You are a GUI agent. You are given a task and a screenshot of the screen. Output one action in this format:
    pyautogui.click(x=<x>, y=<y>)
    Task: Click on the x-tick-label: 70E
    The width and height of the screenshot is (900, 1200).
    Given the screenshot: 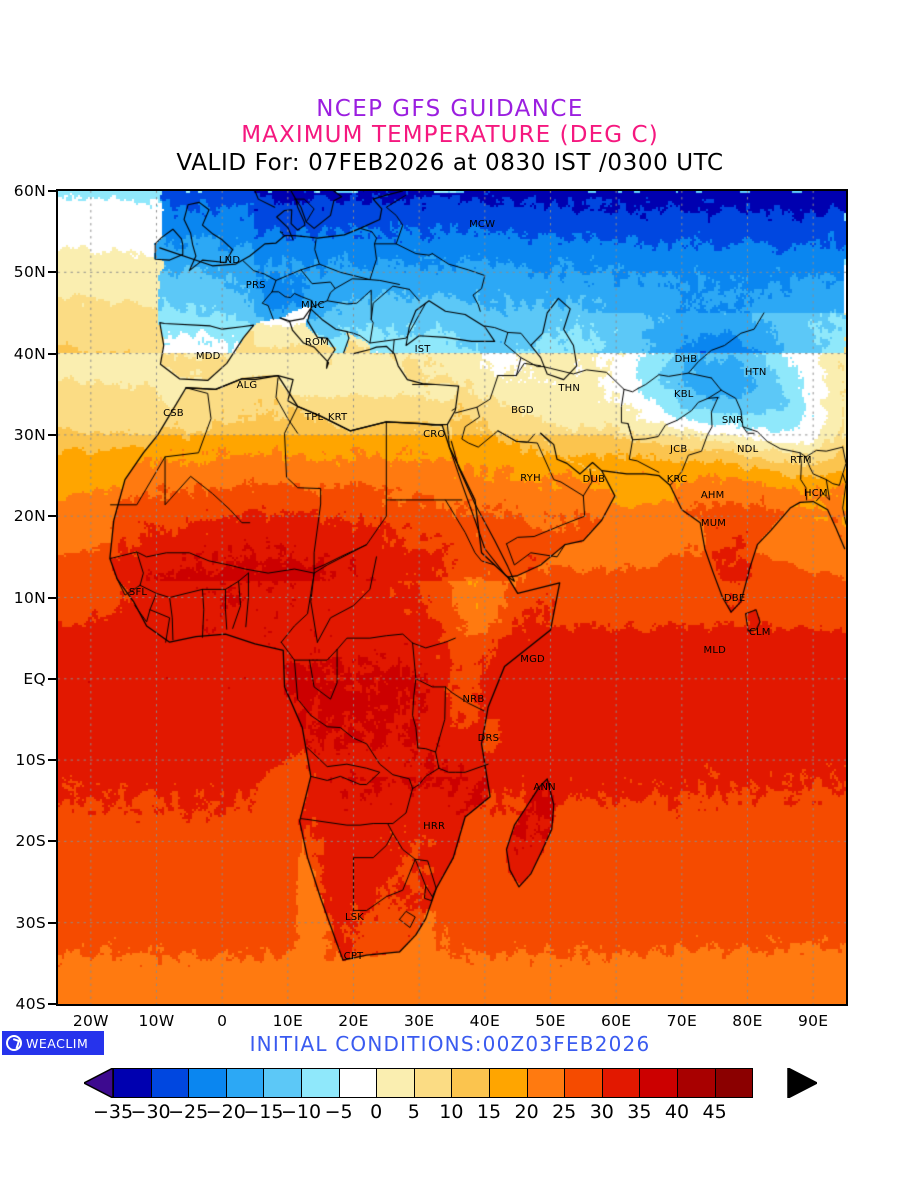 What is the action you would take?
    pyautogui.click(x=682, y=1021)
    